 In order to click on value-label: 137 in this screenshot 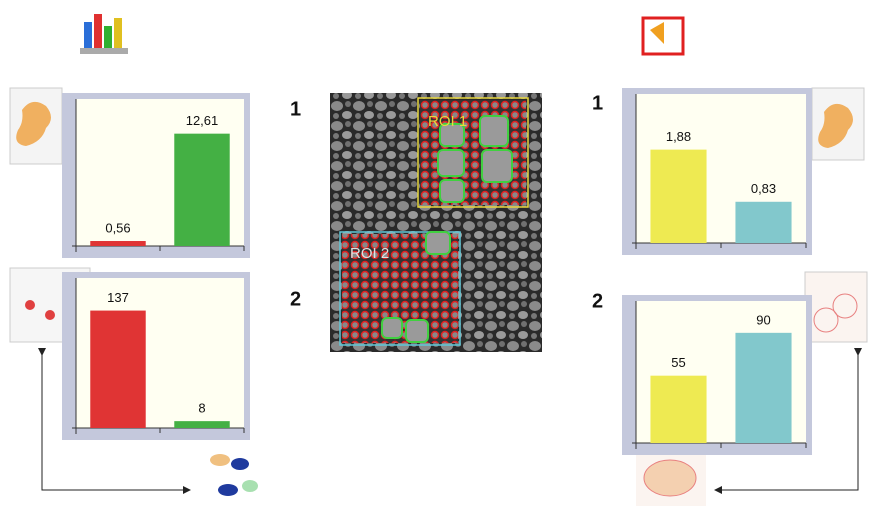, I will do `click(118, 297)`.